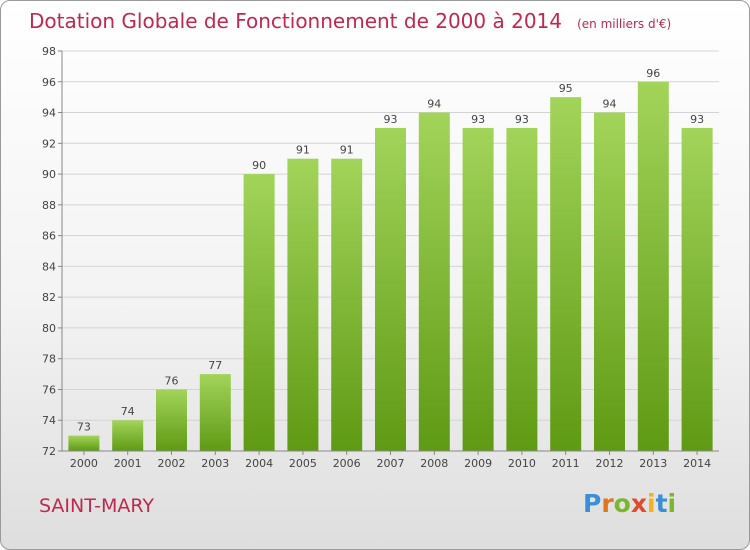  Describe the element at coordinates (49, 174) in the screenshot. I see `y-tick-label: 90` at that location.